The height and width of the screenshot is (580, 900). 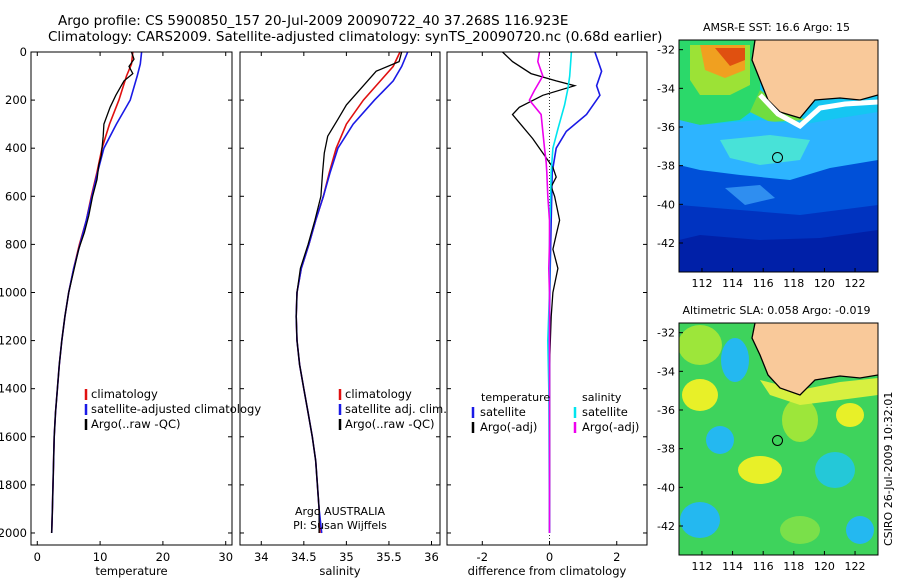 I want to click on temperature-xlabel: temperature, so click(x=131, y=571).